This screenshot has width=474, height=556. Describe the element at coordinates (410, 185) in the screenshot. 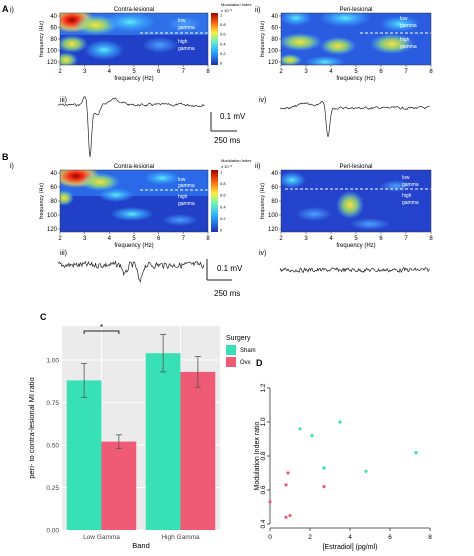

I see `band-label-b-ii-low2: gamma` at that location.